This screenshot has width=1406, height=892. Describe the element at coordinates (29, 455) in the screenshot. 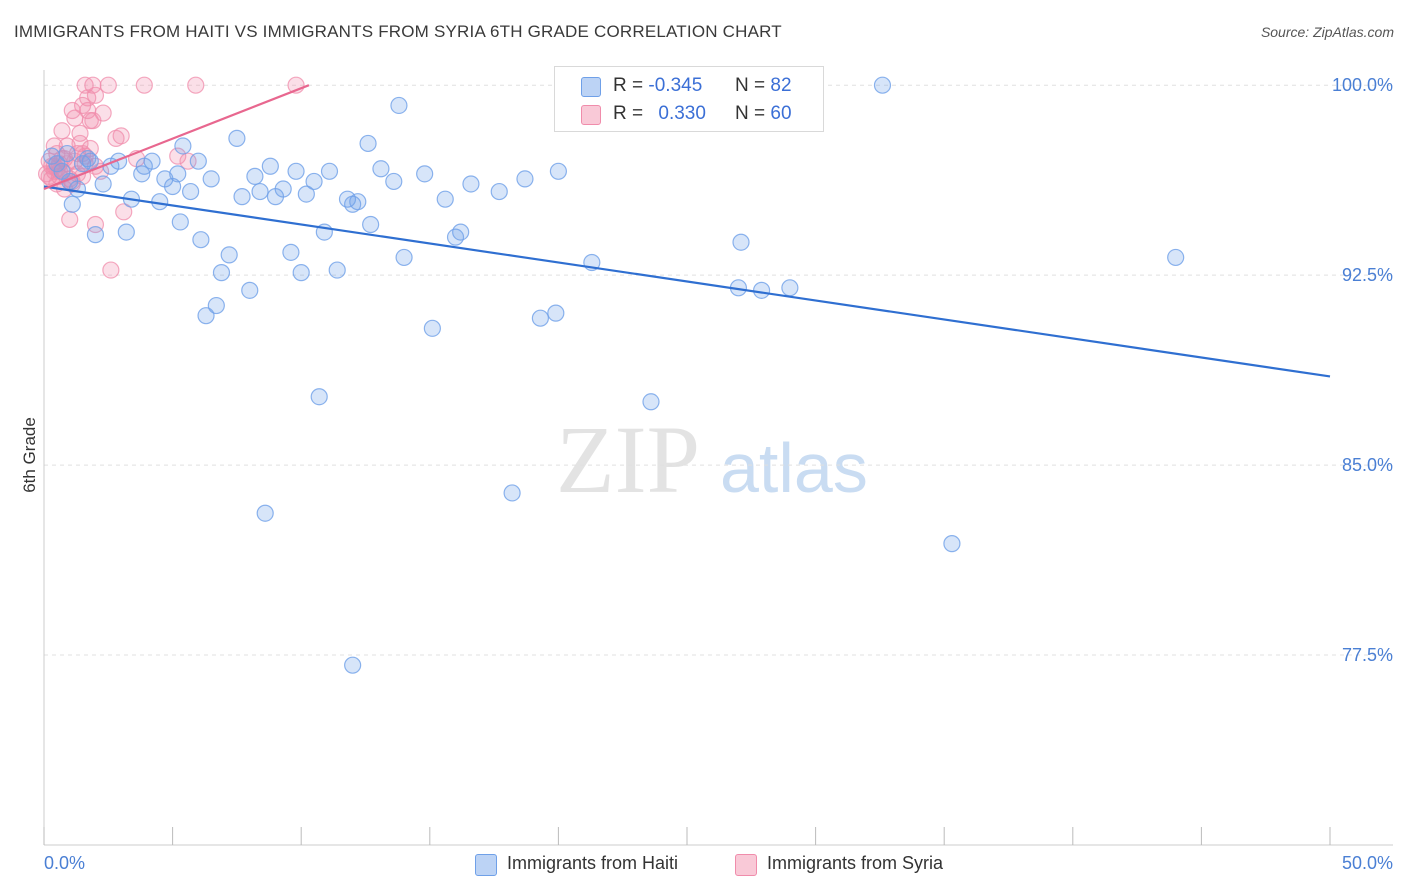

I see `y-axis-label: 6th Grade` at that location.